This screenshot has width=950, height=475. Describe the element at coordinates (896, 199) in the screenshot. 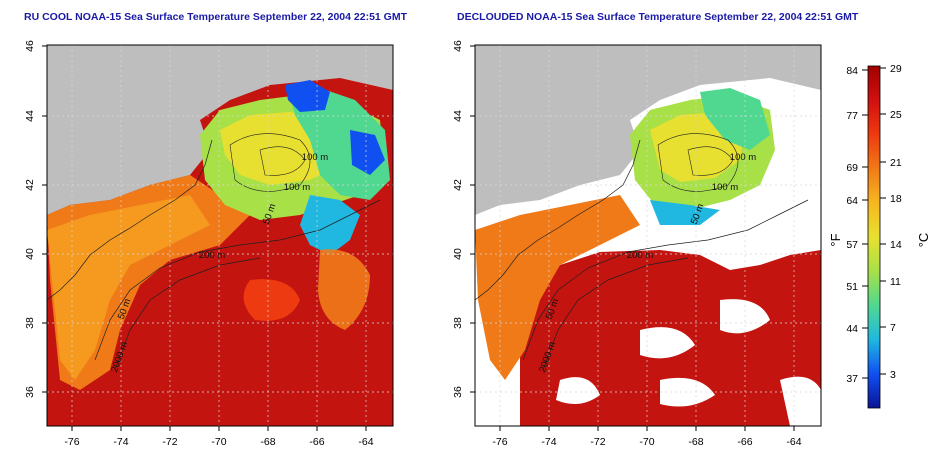

I see `colorbar-celsius-tick: 18` at that location.